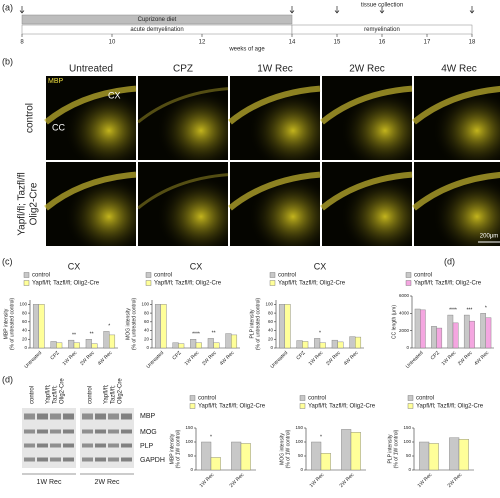  Describe the element at coordinates (469, 310) in the screenshot. I see `significance: ***` at that location.